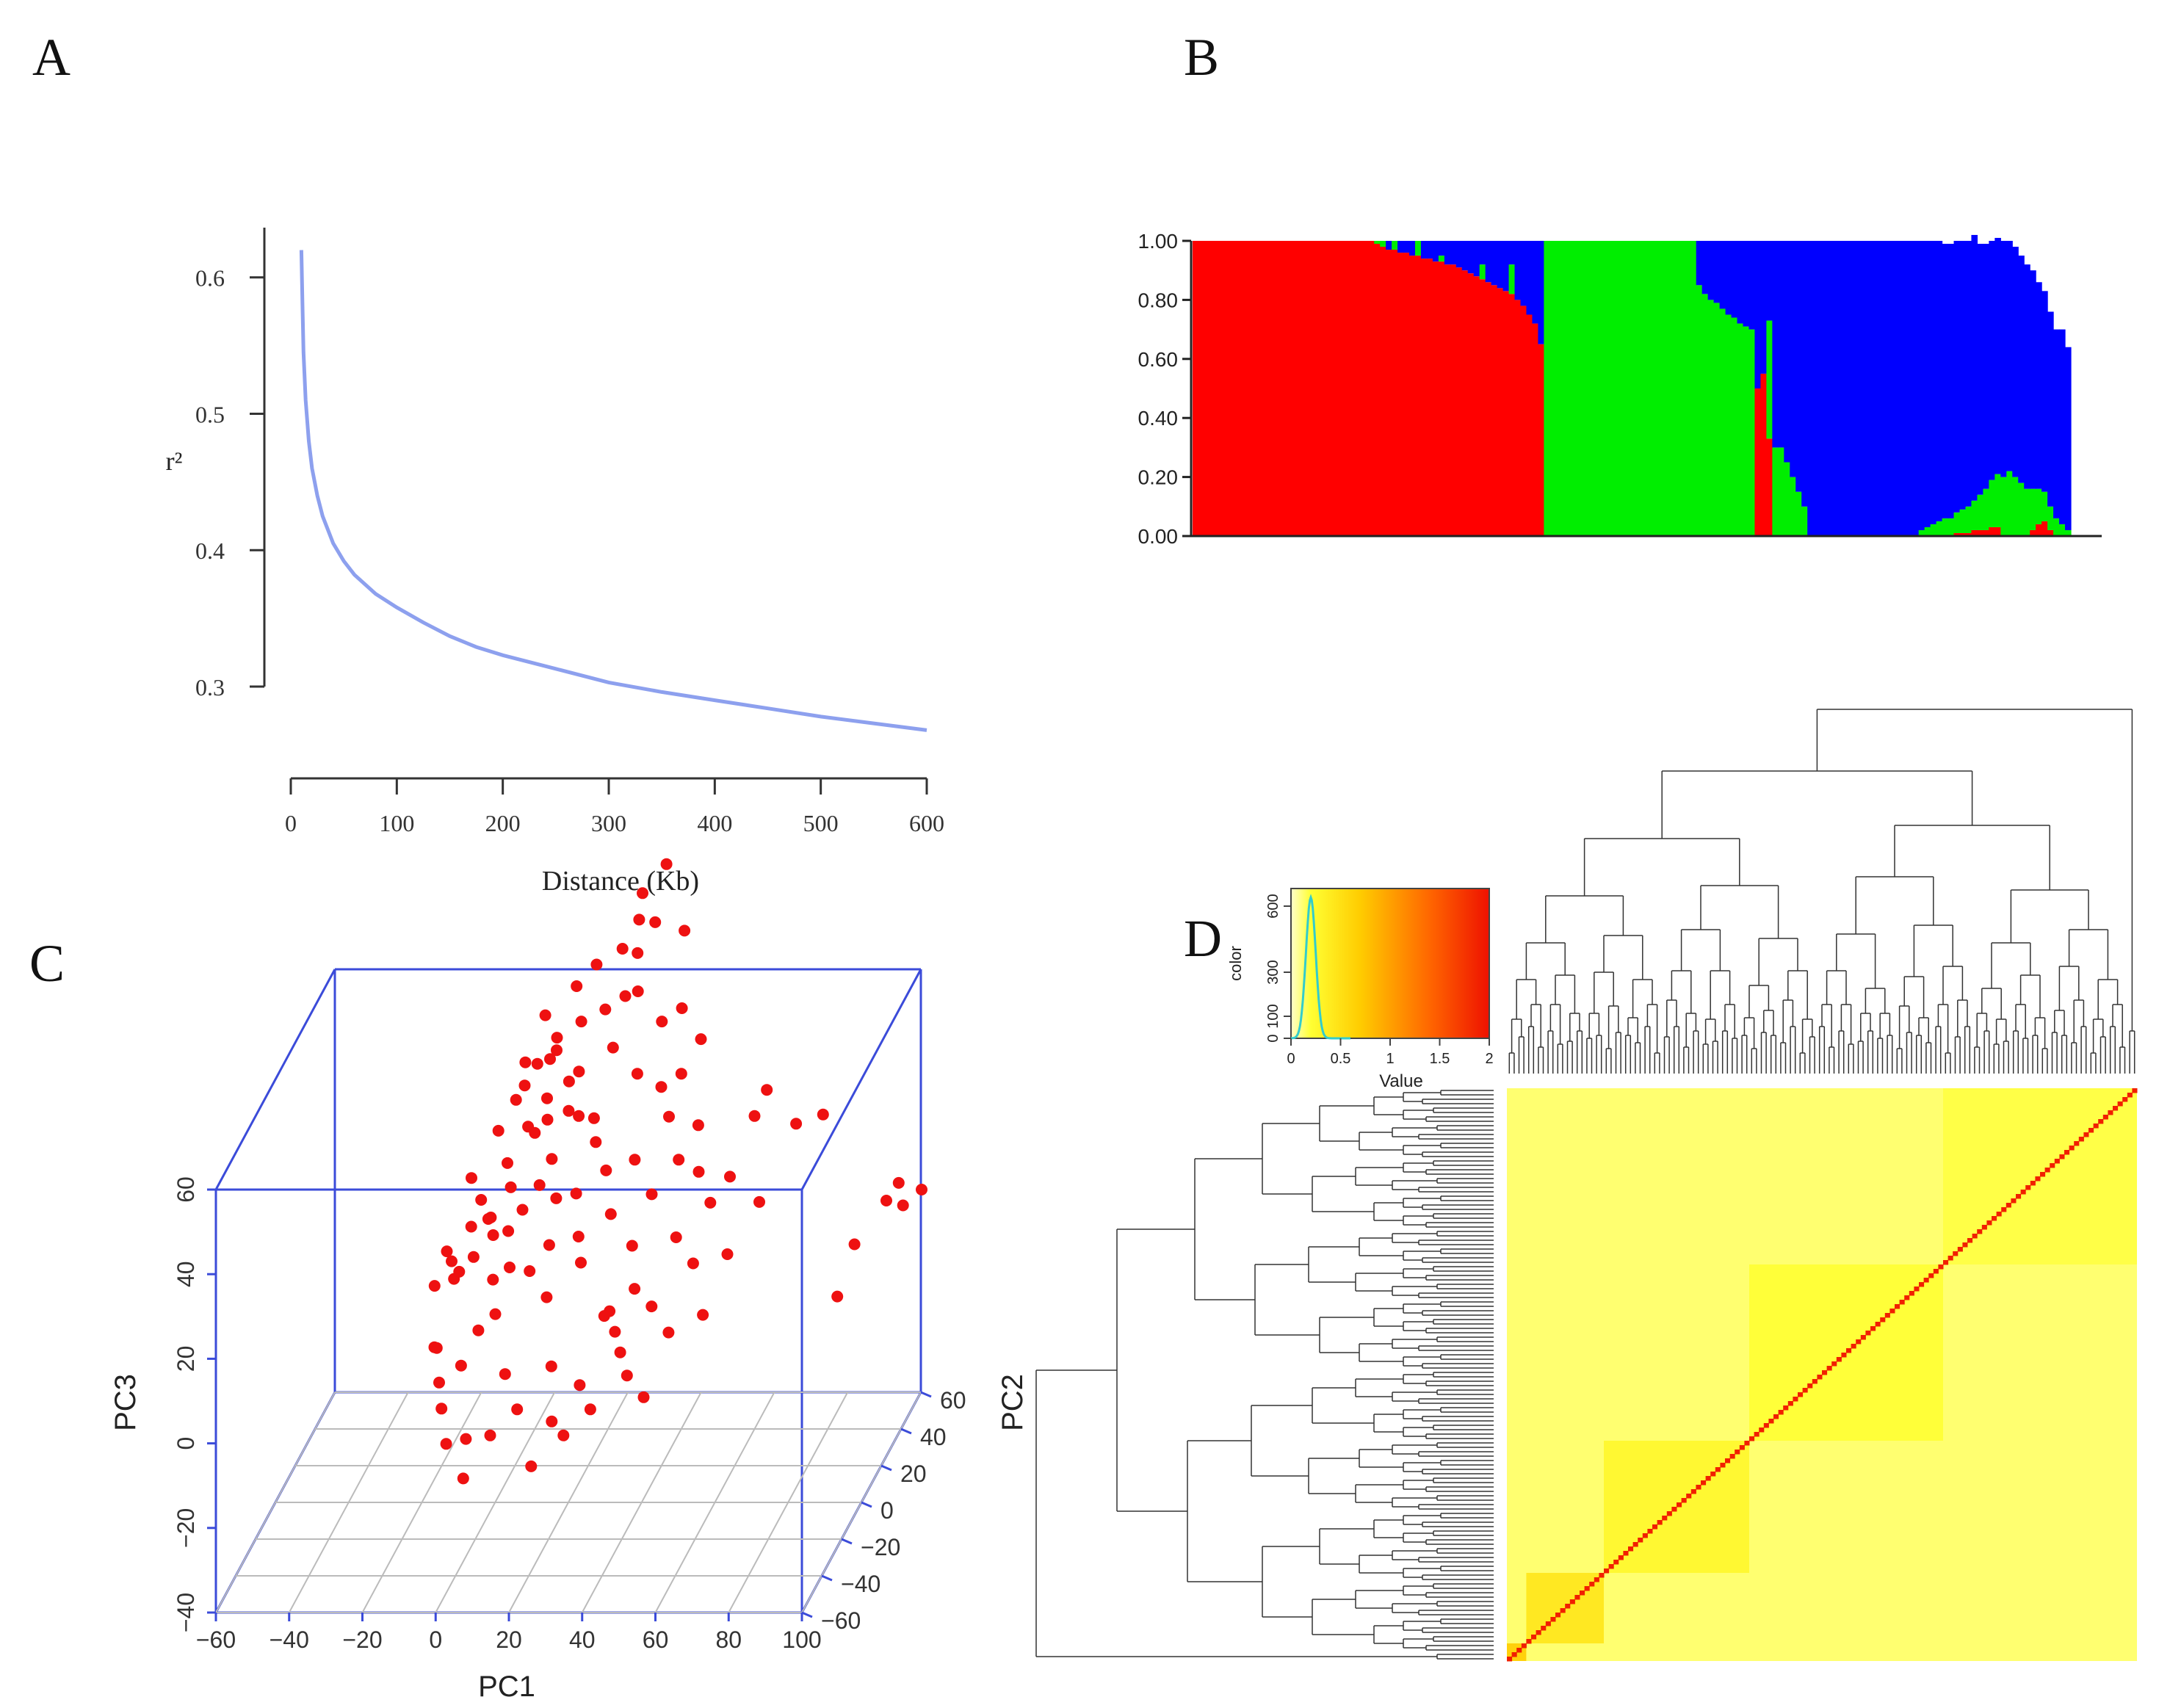 The width and height of the screenshot is (2170, 1708). What do you see at coordinates (210, 551) in the screenshot?
I see `ld-y-tick-label: 0.4` at bounding box center [210, 551].